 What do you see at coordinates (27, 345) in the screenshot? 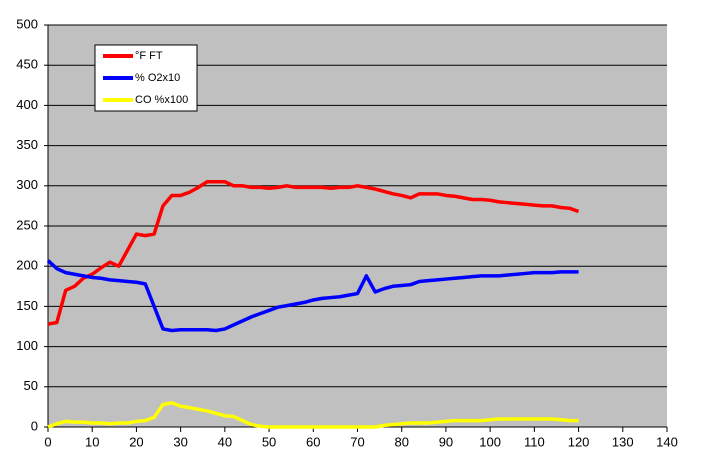
I see `y-tick-label: 100` at bounding box center [27, 345].